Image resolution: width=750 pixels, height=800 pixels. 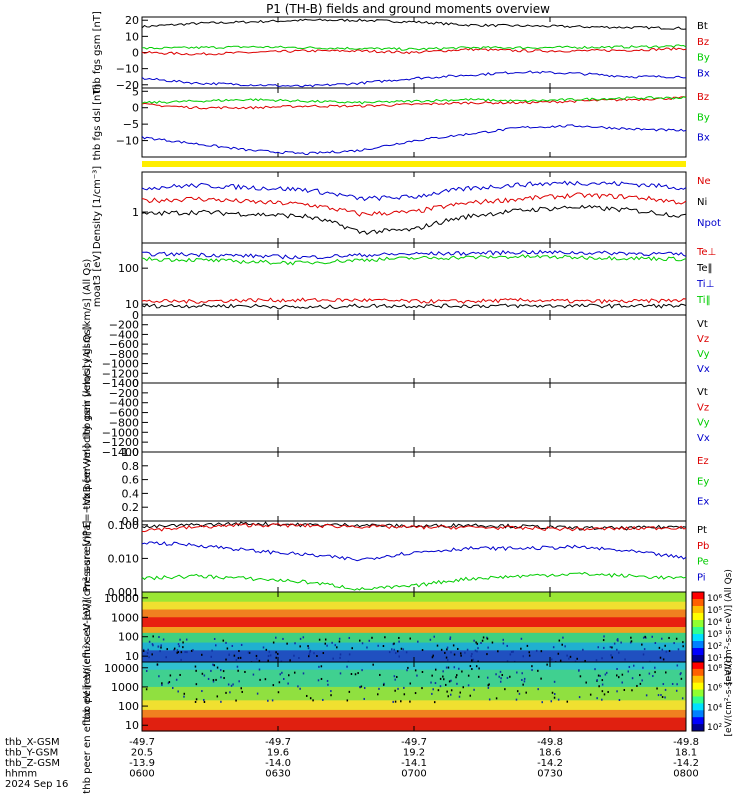 What do you see at coordinates (714, 708) in the screenshot?
I see `colorbar-tick: 10⁴` at bounding box center [714, 708].